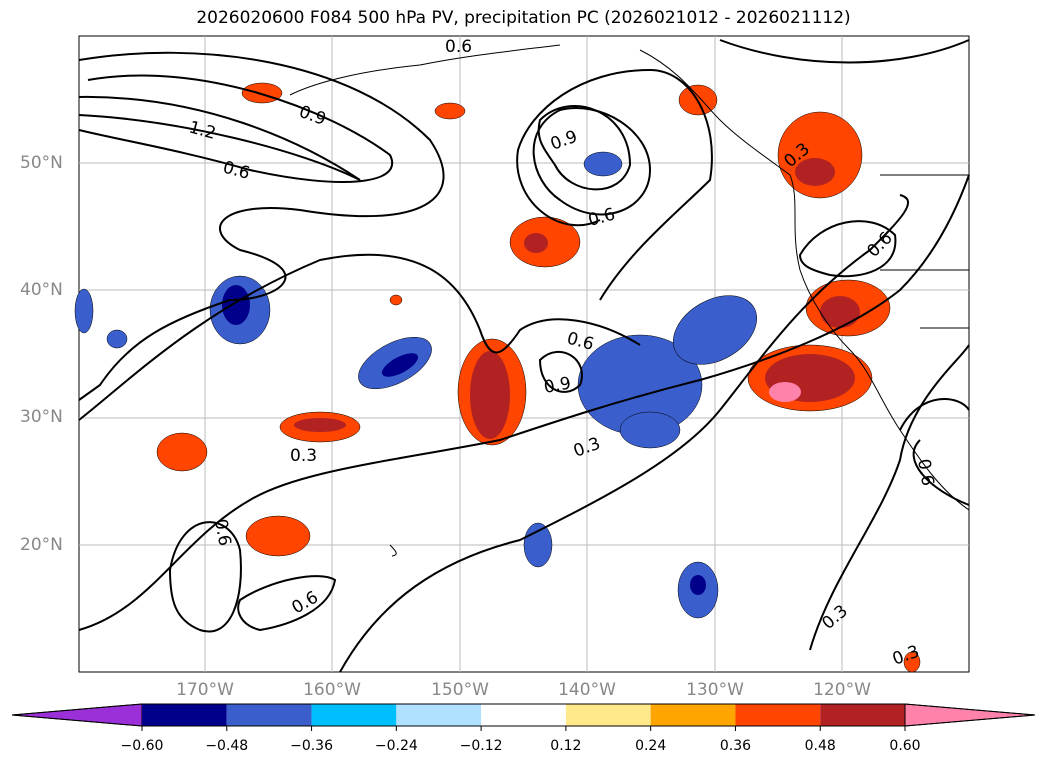  Describe the element at coordinates (715, 690) in the screenshot. I see `lon-label: 130°W` at that location.